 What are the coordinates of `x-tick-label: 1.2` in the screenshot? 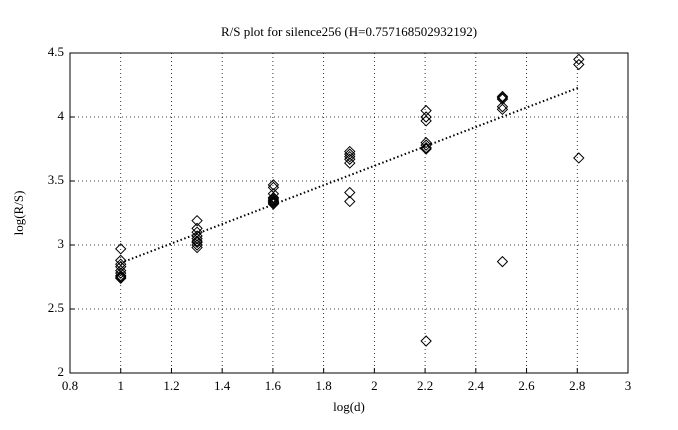 It's located at (171, 385).